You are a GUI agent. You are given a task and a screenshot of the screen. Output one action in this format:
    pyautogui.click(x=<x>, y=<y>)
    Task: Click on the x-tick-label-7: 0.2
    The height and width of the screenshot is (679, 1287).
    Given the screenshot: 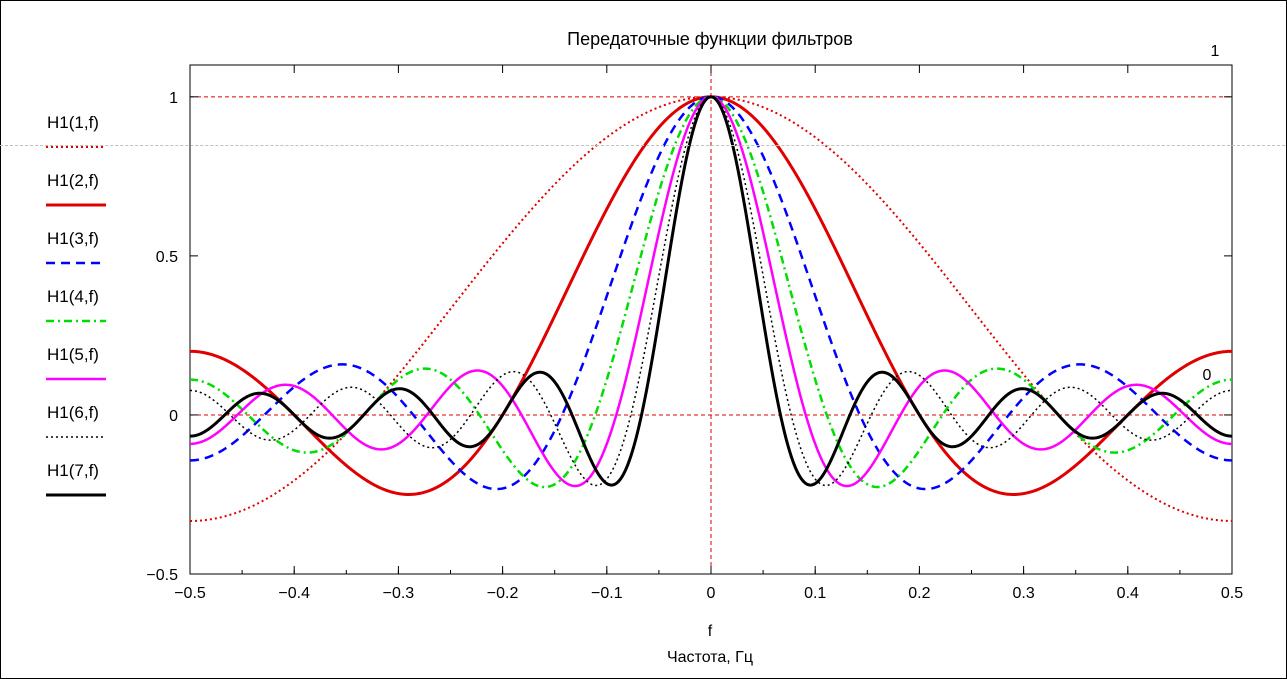 What is the action you would take?
    pyautogui.click(x=919, y=593)
    